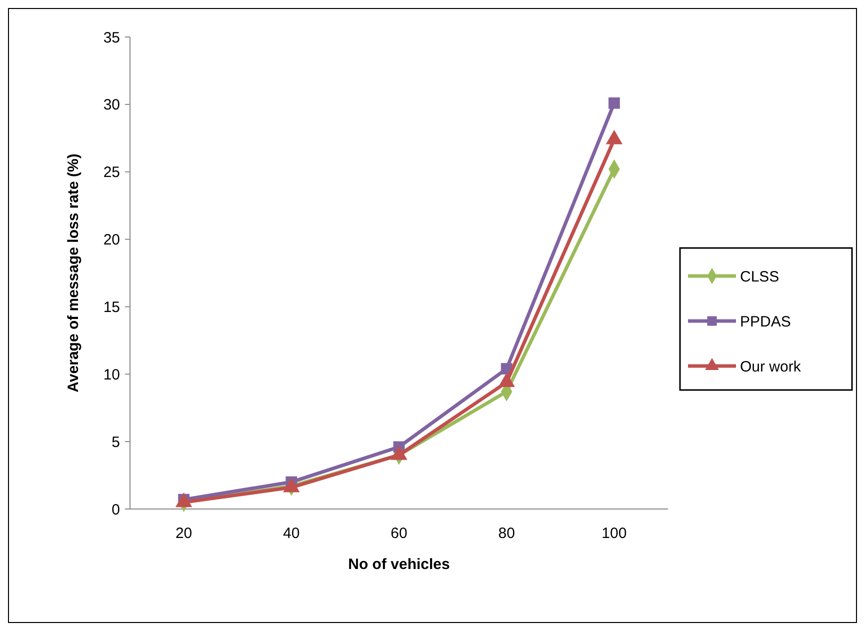 This screenshot has width=865, height=631. I want to click on y-tick-label: 30, so click(111, 105).